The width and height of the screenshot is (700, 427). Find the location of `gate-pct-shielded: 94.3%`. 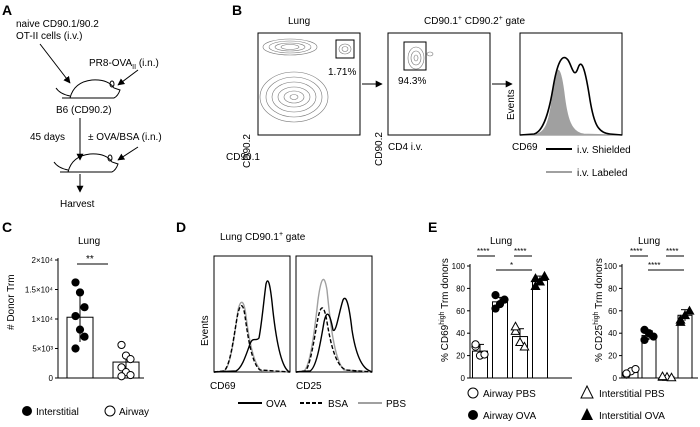

gate-pct-shielded: 94.3% is located at coordinates (412, 81).